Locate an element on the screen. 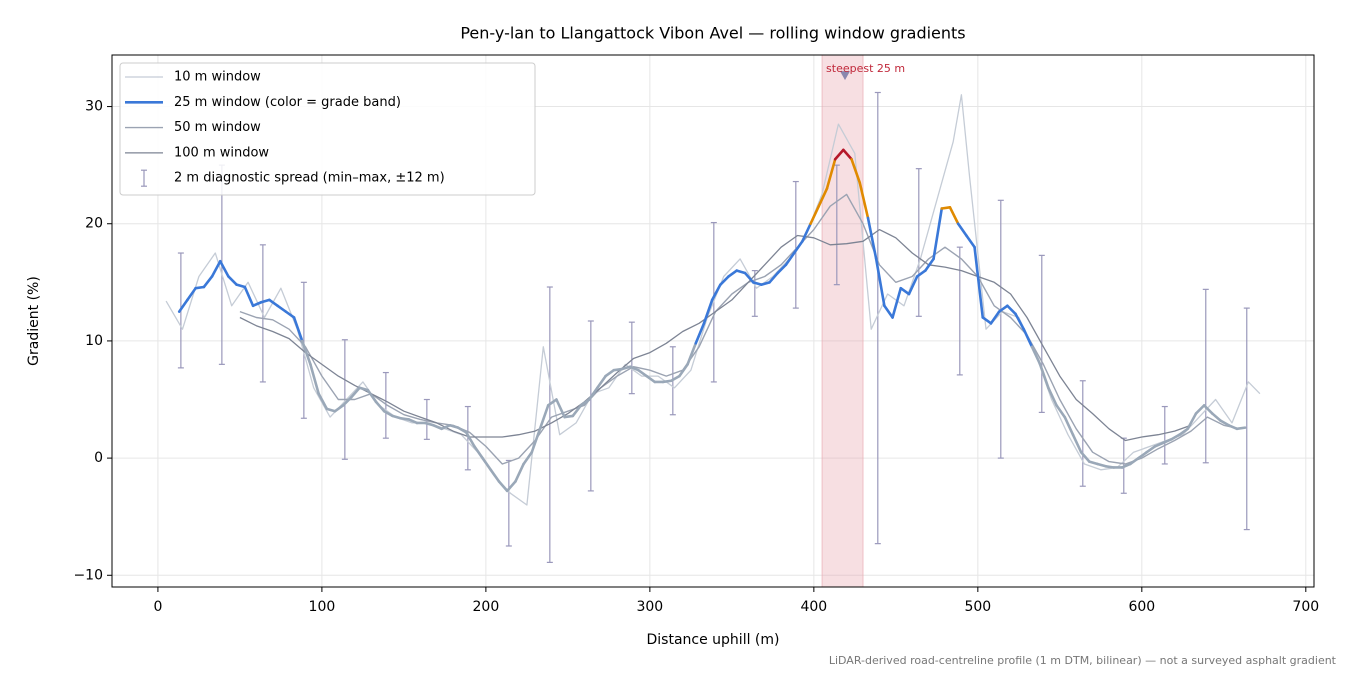  legend-label: 100 m window is located at coordinates (221, 152).